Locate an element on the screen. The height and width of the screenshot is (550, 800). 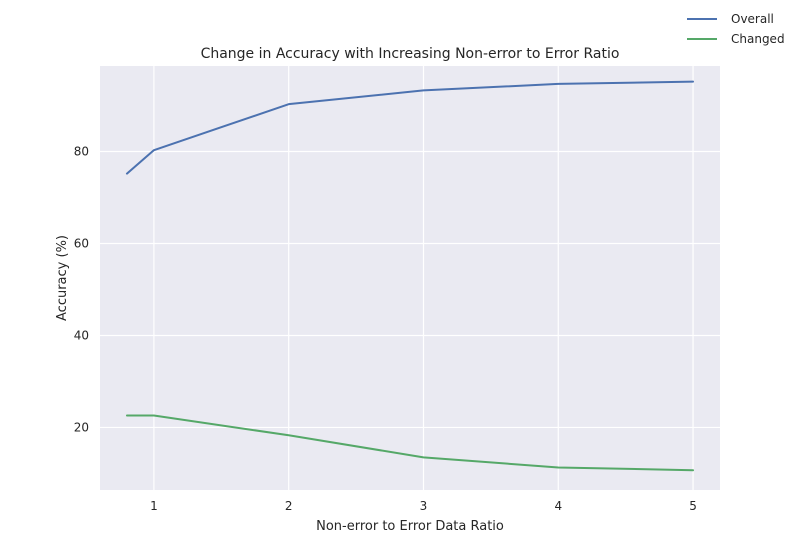
legend-label-overall: Overall is located at coordinates (752, 19).